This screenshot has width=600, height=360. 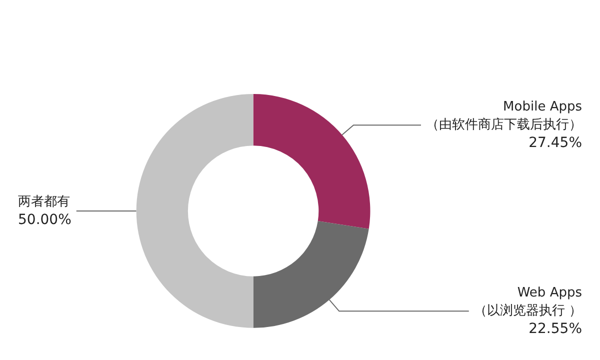 I want to click on slice-label: Mobile Apps （由软件商店下载后执行）, so click(x=504, y=116).